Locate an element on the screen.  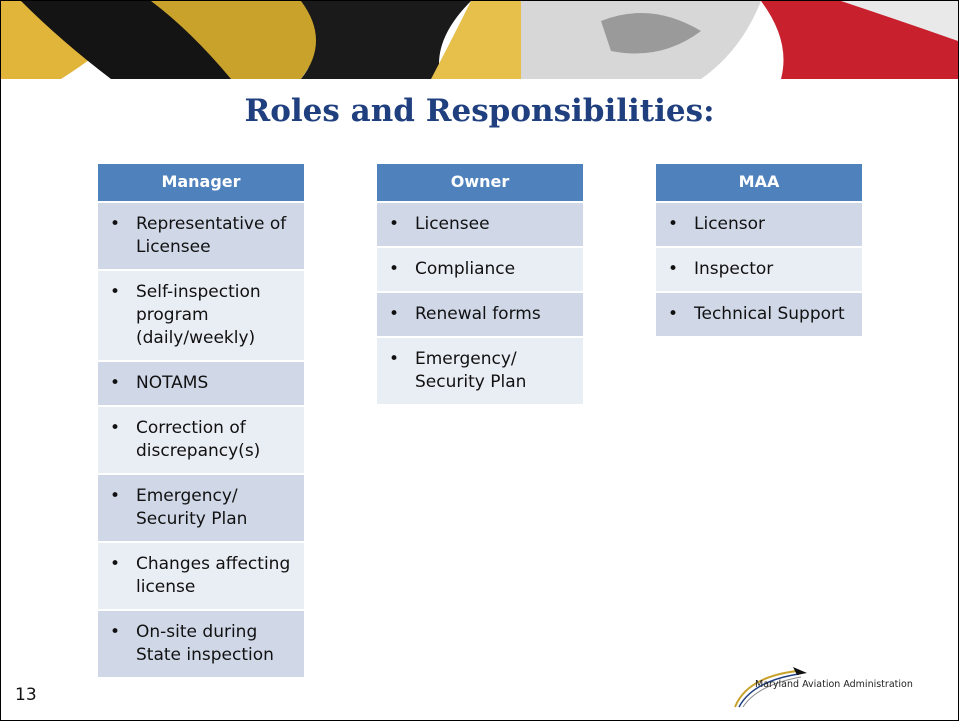
banner is located at coordinates (479, 40).